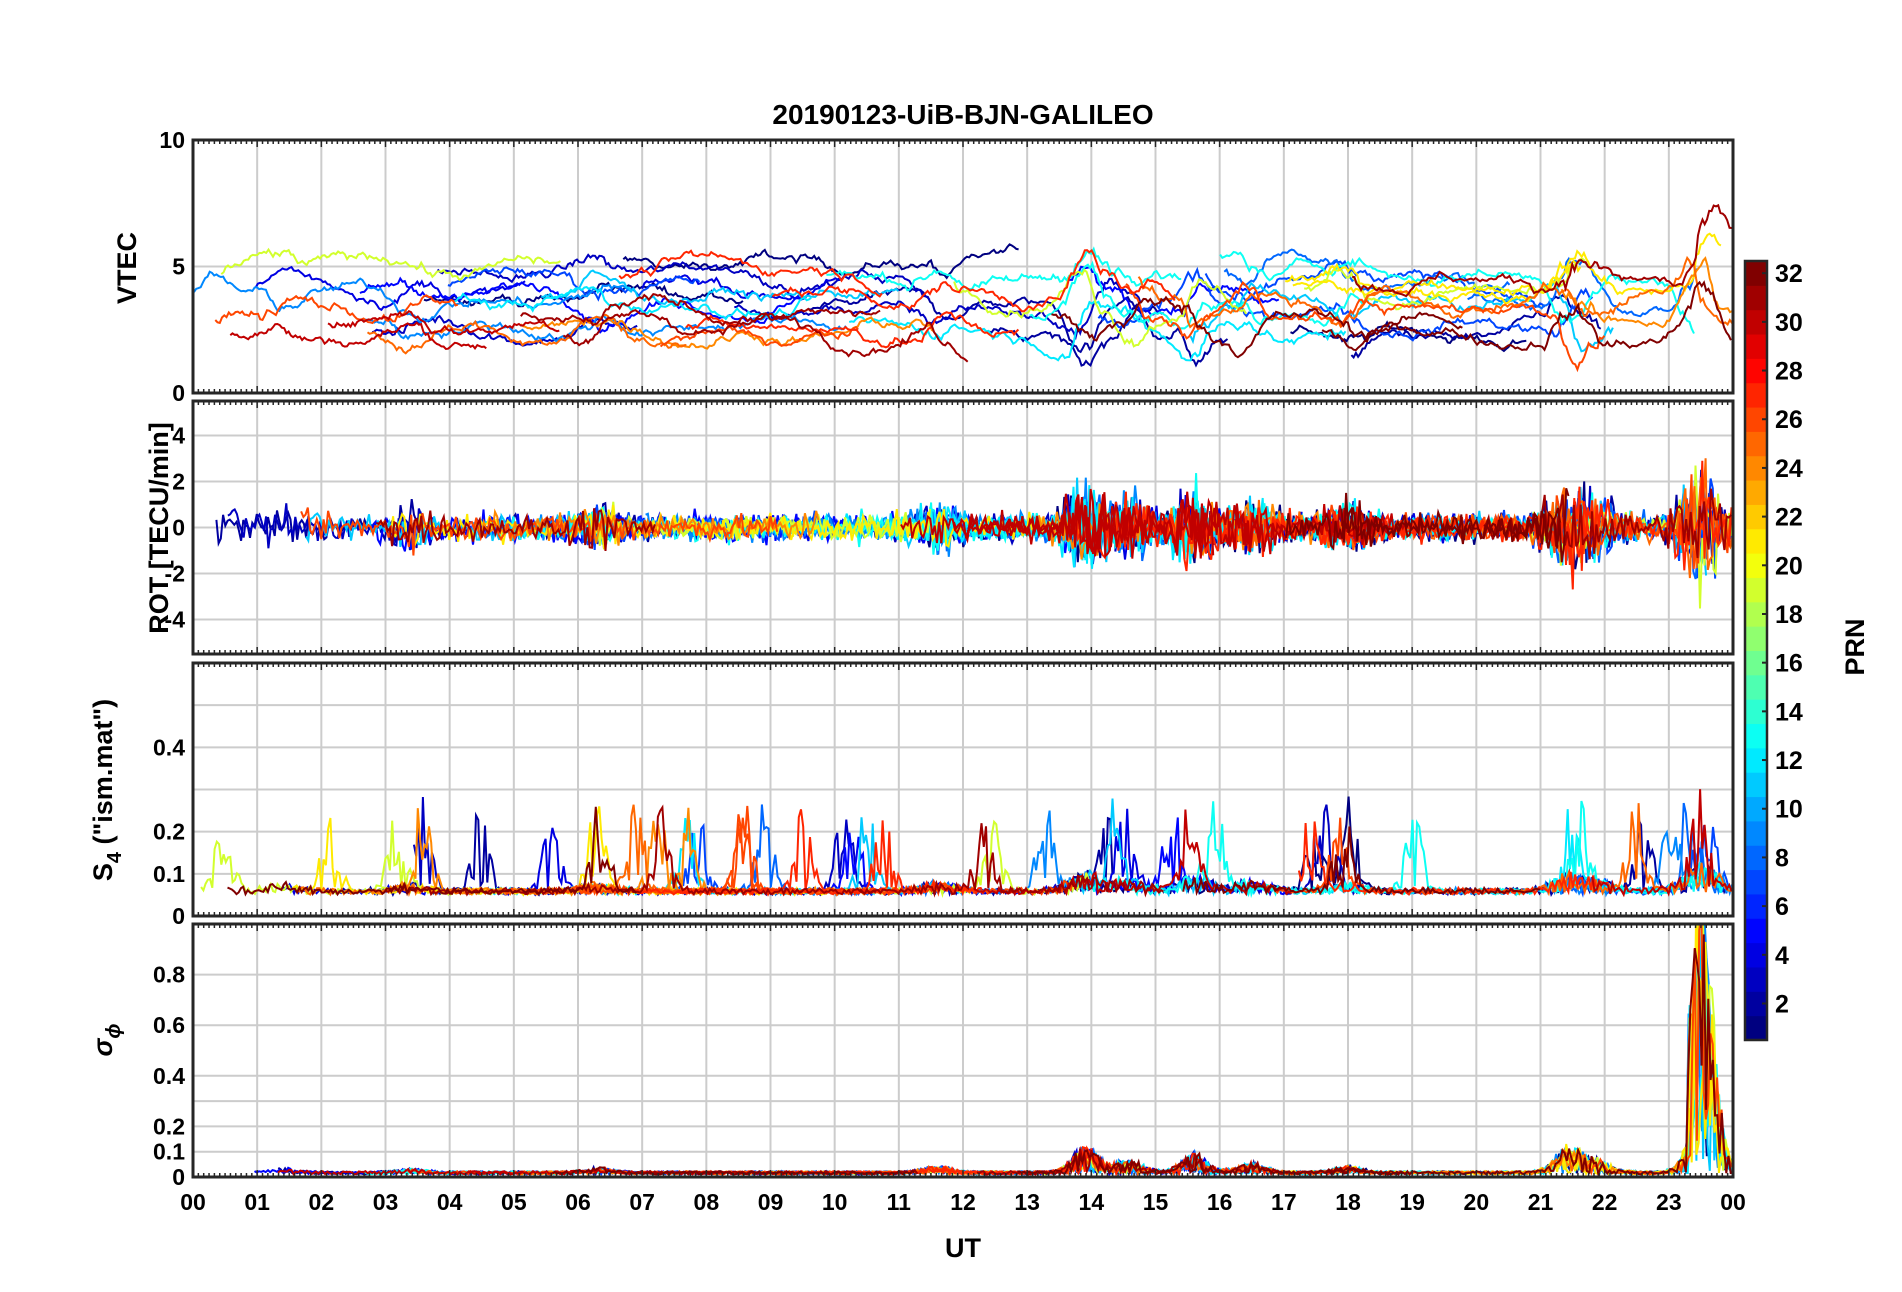 This screenshot has width=1902, height=1292. What do you see at coordinates (1220, 1202) in the screenshot?
I see `xtick-label: 16` at bounding box center [1220, 1202].